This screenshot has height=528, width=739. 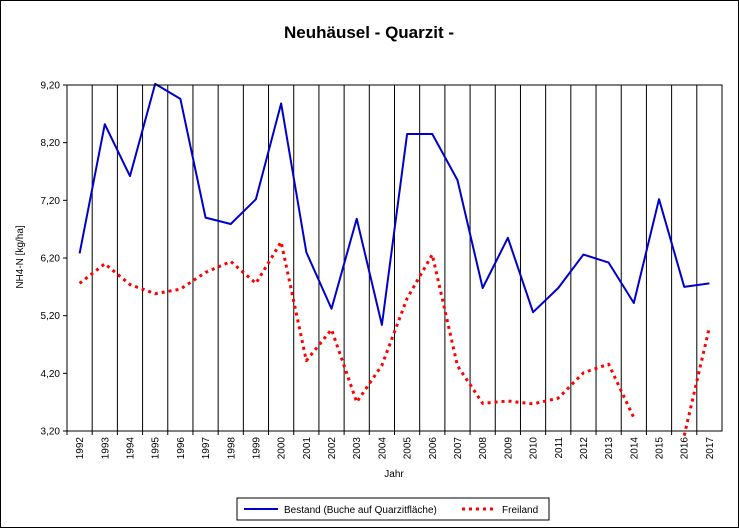 I want to click on chart-title: Neuhäusel - Quarzit -, so click(x=369, y=32).